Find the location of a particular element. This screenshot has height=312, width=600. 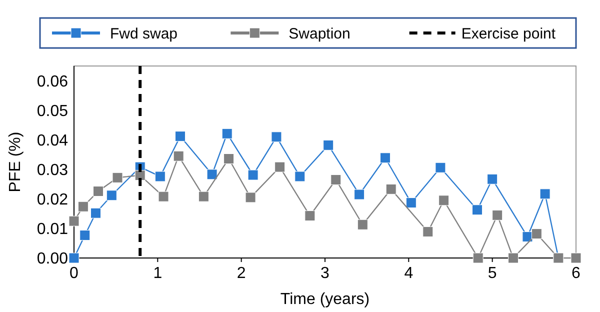

x-tick-label: 5 is located at coordinates (492, 273).